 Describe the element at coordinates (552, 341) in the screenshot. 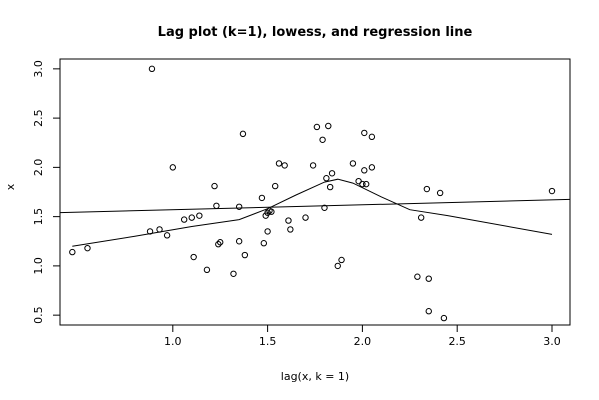

I see `x-tick-label: 3.0` at that location.